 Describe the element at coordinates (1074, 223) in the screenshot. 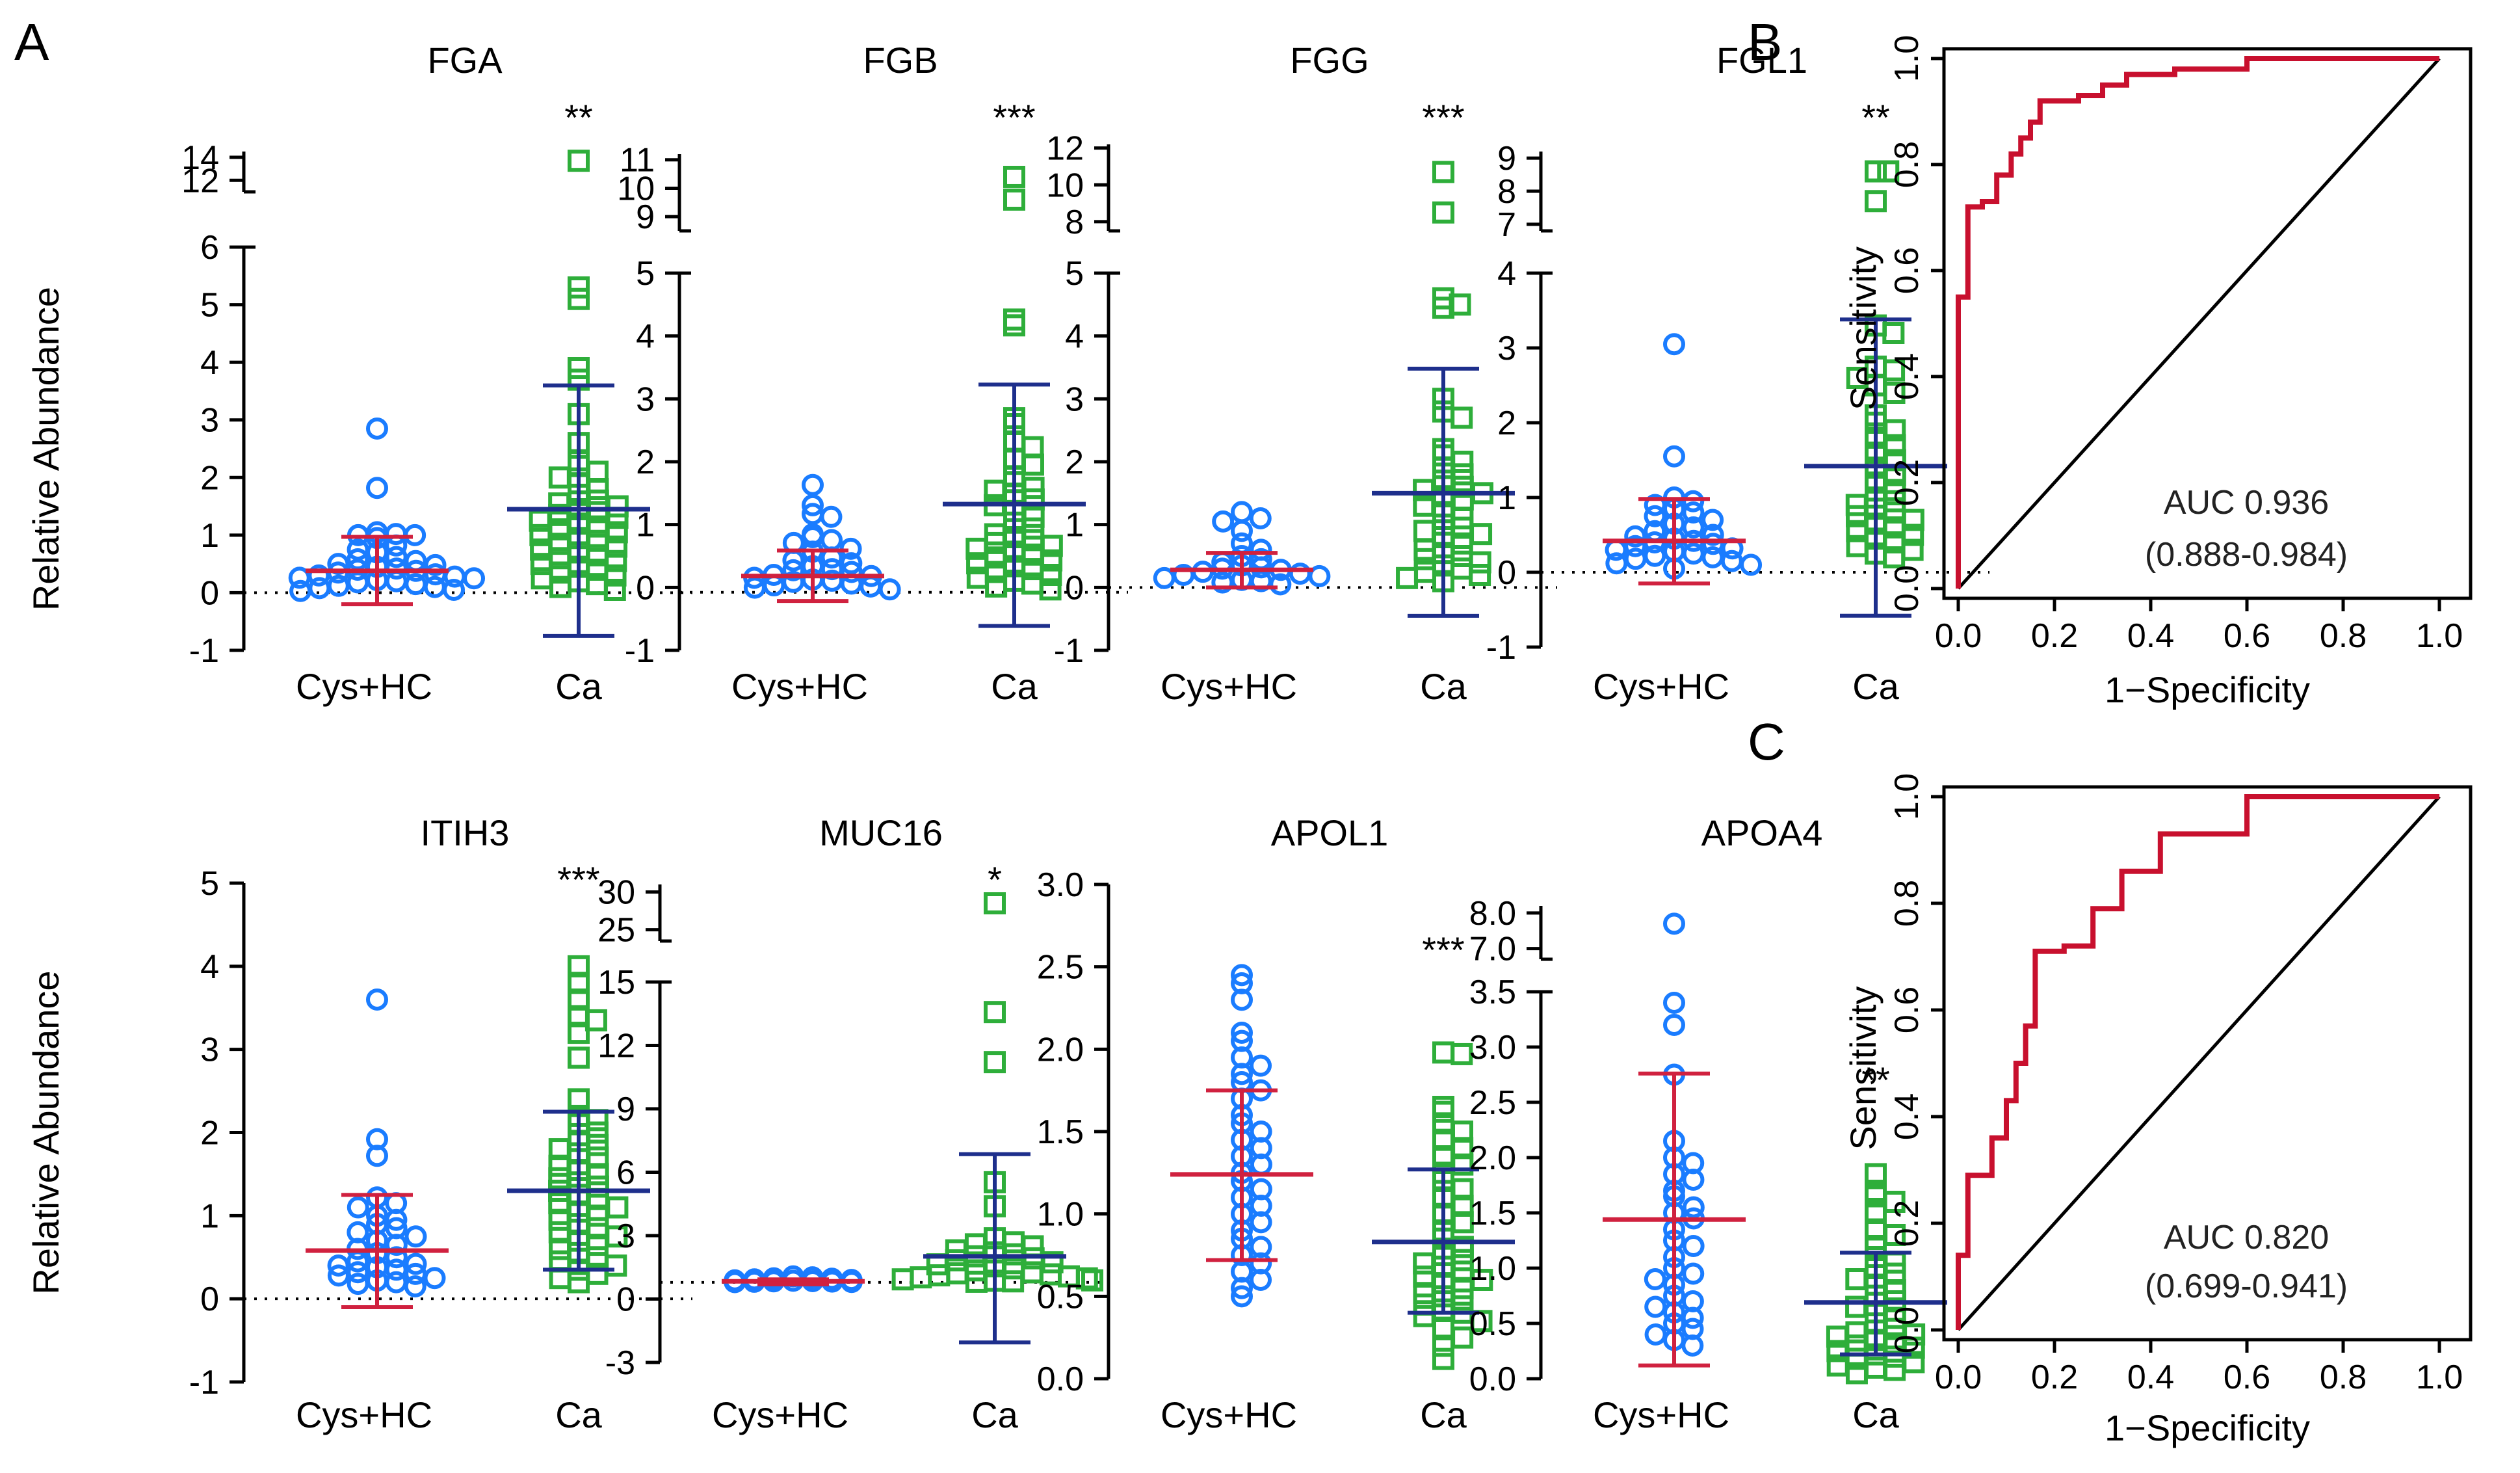

I see `y-tick-label: 8` at that location.